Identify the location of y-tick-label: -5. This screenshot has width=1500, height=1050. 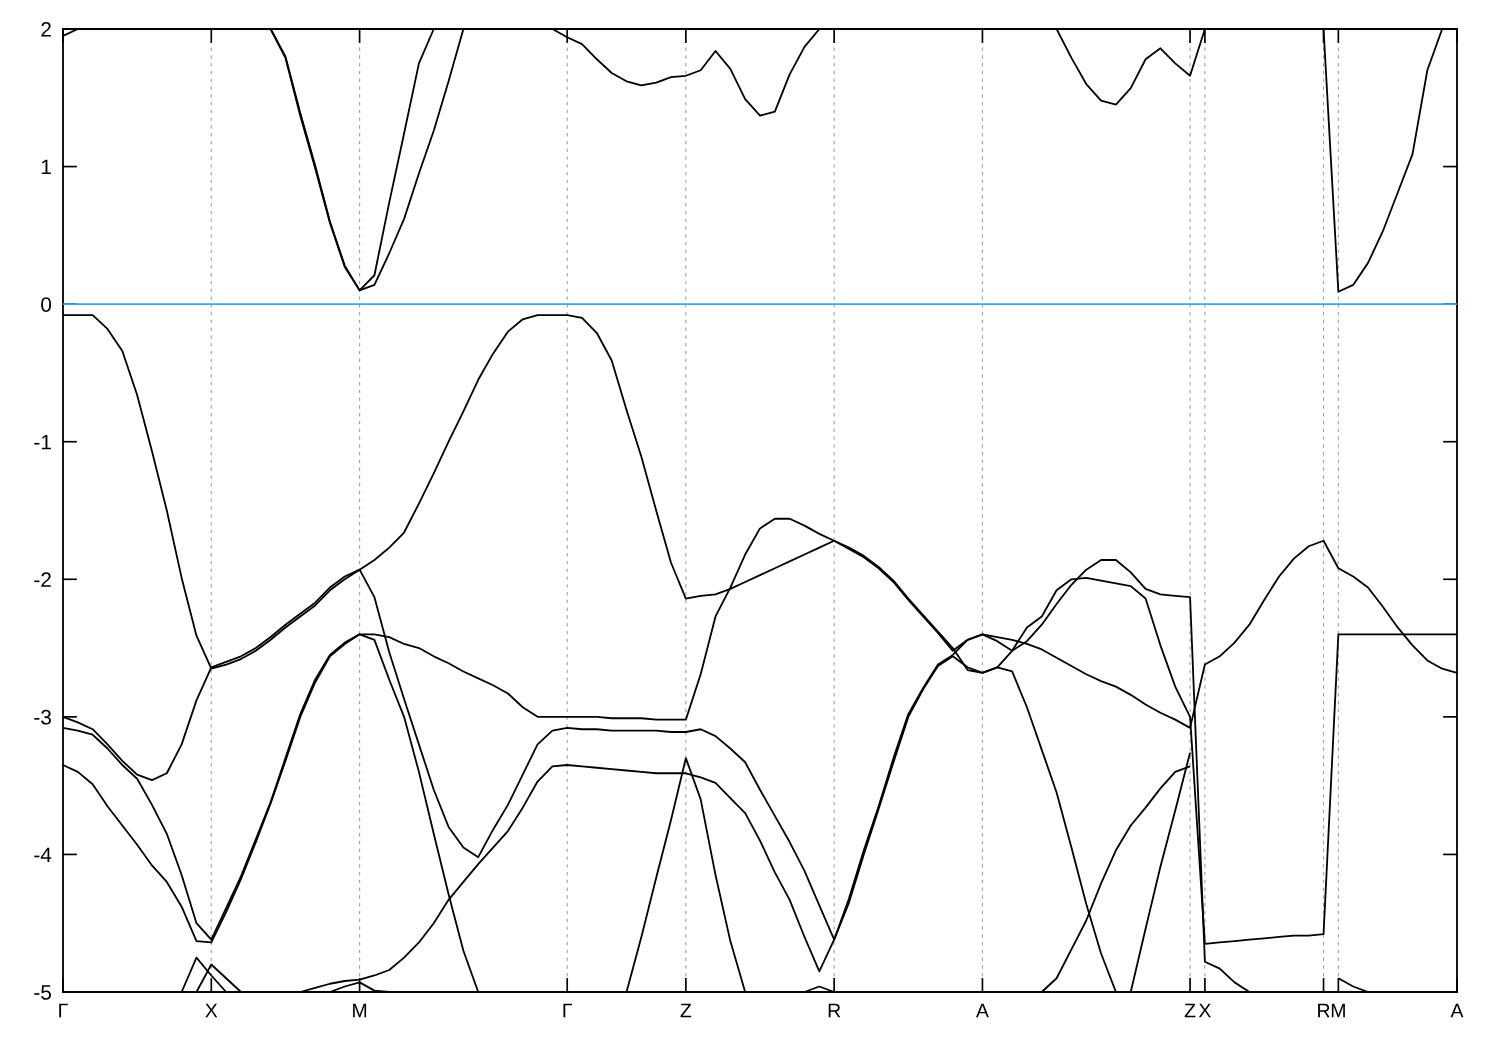
(43, 992).